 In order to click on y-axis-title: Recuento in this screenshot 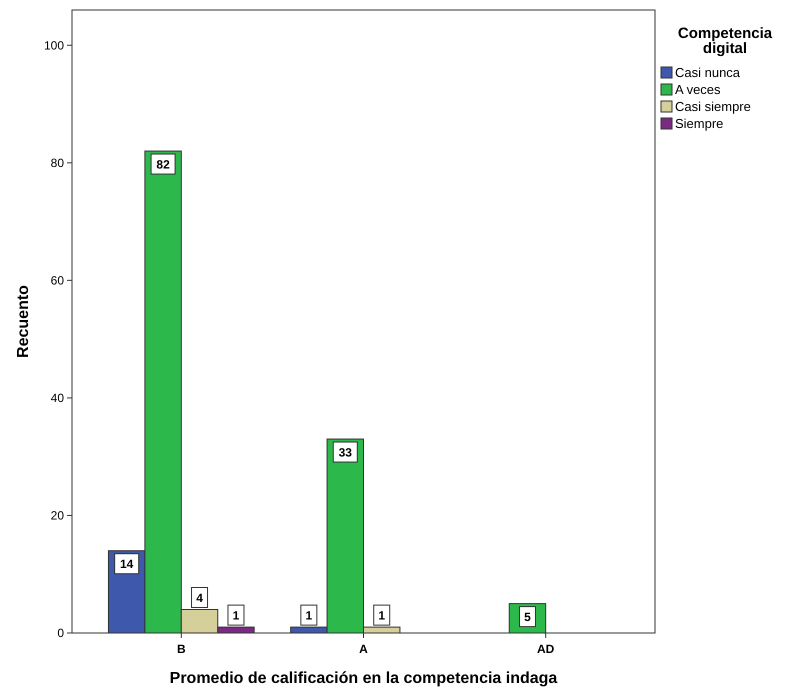, I will do `click(23, 321)`.